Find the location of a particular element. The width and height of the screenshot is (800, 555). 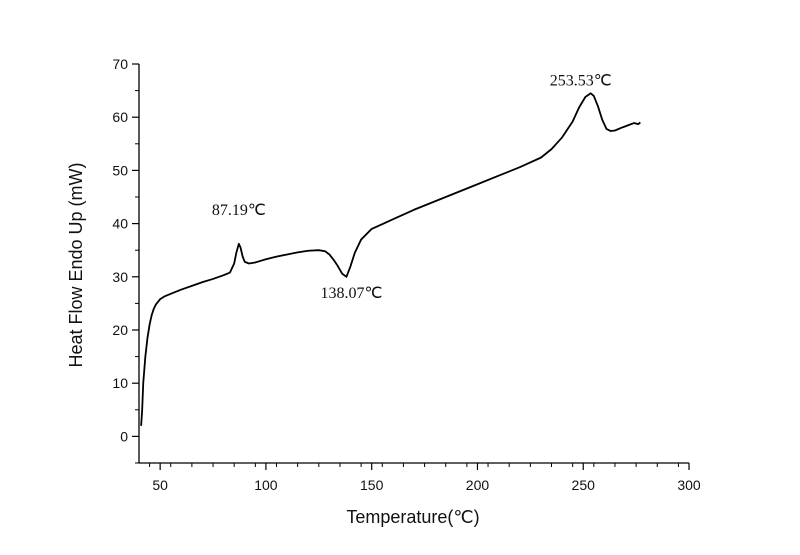

y-tick-label: 0 is located at coordinates (124, 436).